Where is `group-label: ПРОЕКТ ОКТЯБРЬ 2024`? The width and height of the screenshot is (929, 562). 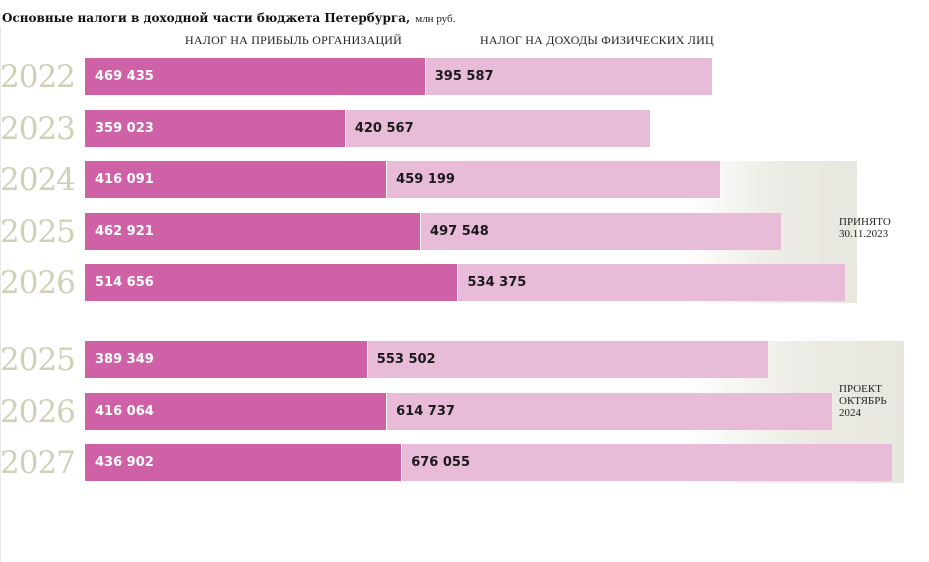 group-label: ПРОЕКТ ОКТЯБРЬ 2024 is located at coordinates (863, 401).